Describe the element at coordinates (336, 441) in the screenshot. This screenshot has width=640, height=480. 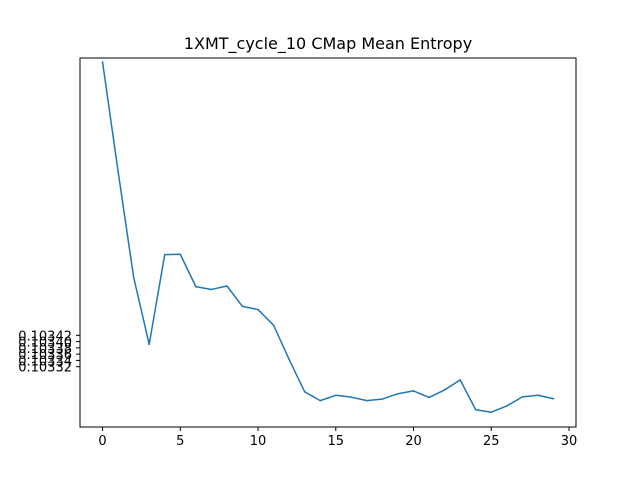
I see `x-tick-label: 15` at that location.